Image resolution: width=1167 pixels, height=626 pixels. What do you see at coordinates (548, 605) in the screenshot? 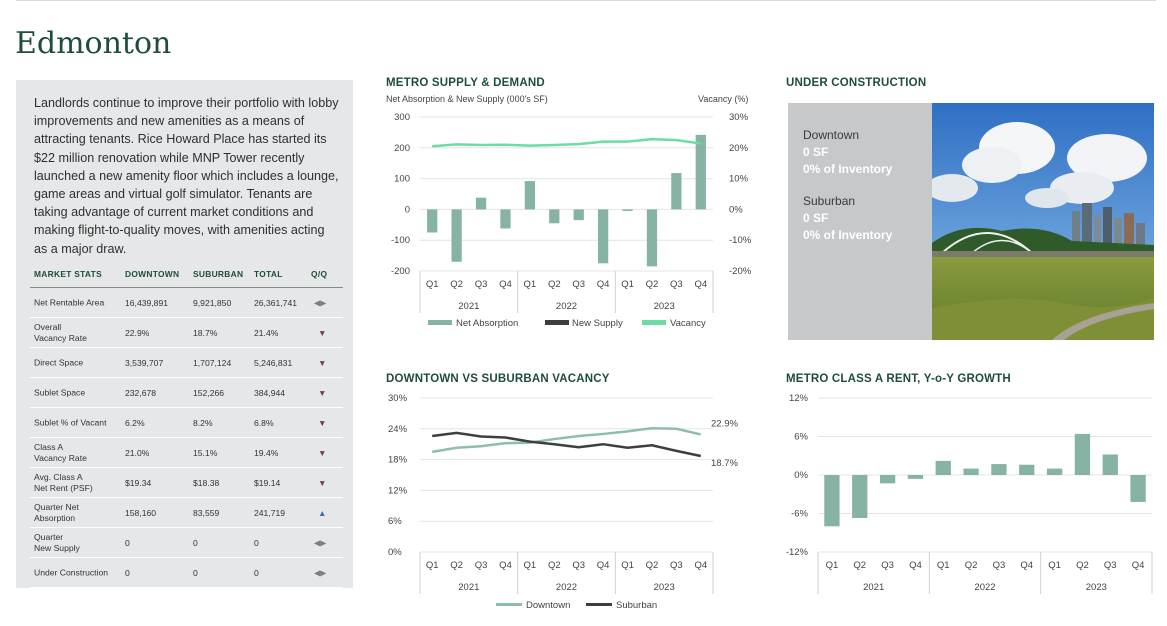
I see `legend-downtown: Downtown` at bounding box center [548, 605].